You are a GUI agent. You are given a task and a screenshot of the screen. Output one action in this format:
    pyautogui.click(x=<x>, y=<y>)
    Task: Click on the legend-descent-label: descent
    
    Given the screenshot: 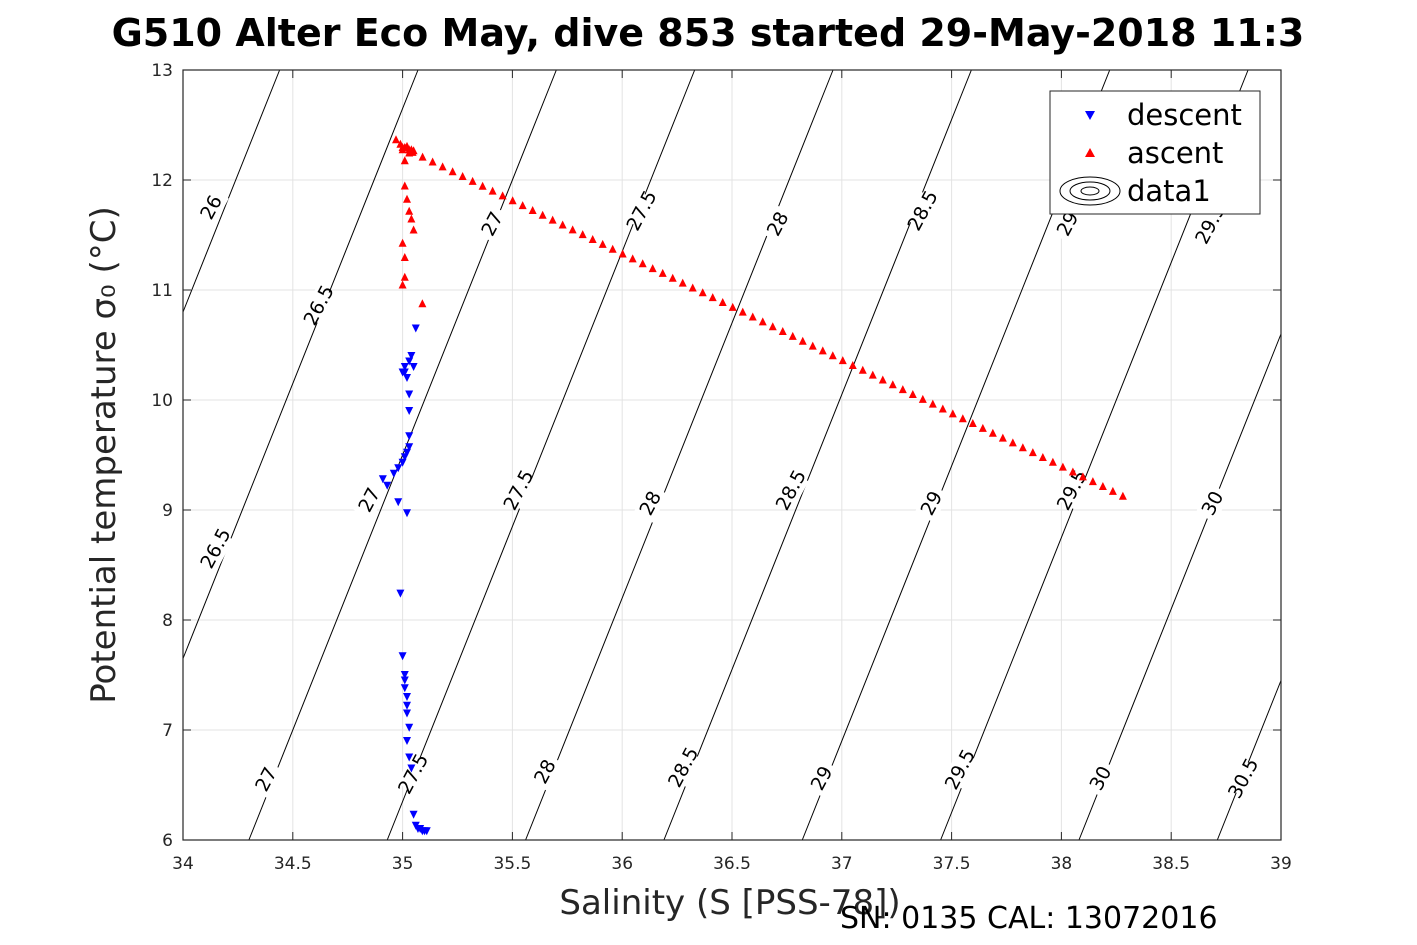 What is the action you would take?
    pyautogui.click(x=1184, y=115)
    